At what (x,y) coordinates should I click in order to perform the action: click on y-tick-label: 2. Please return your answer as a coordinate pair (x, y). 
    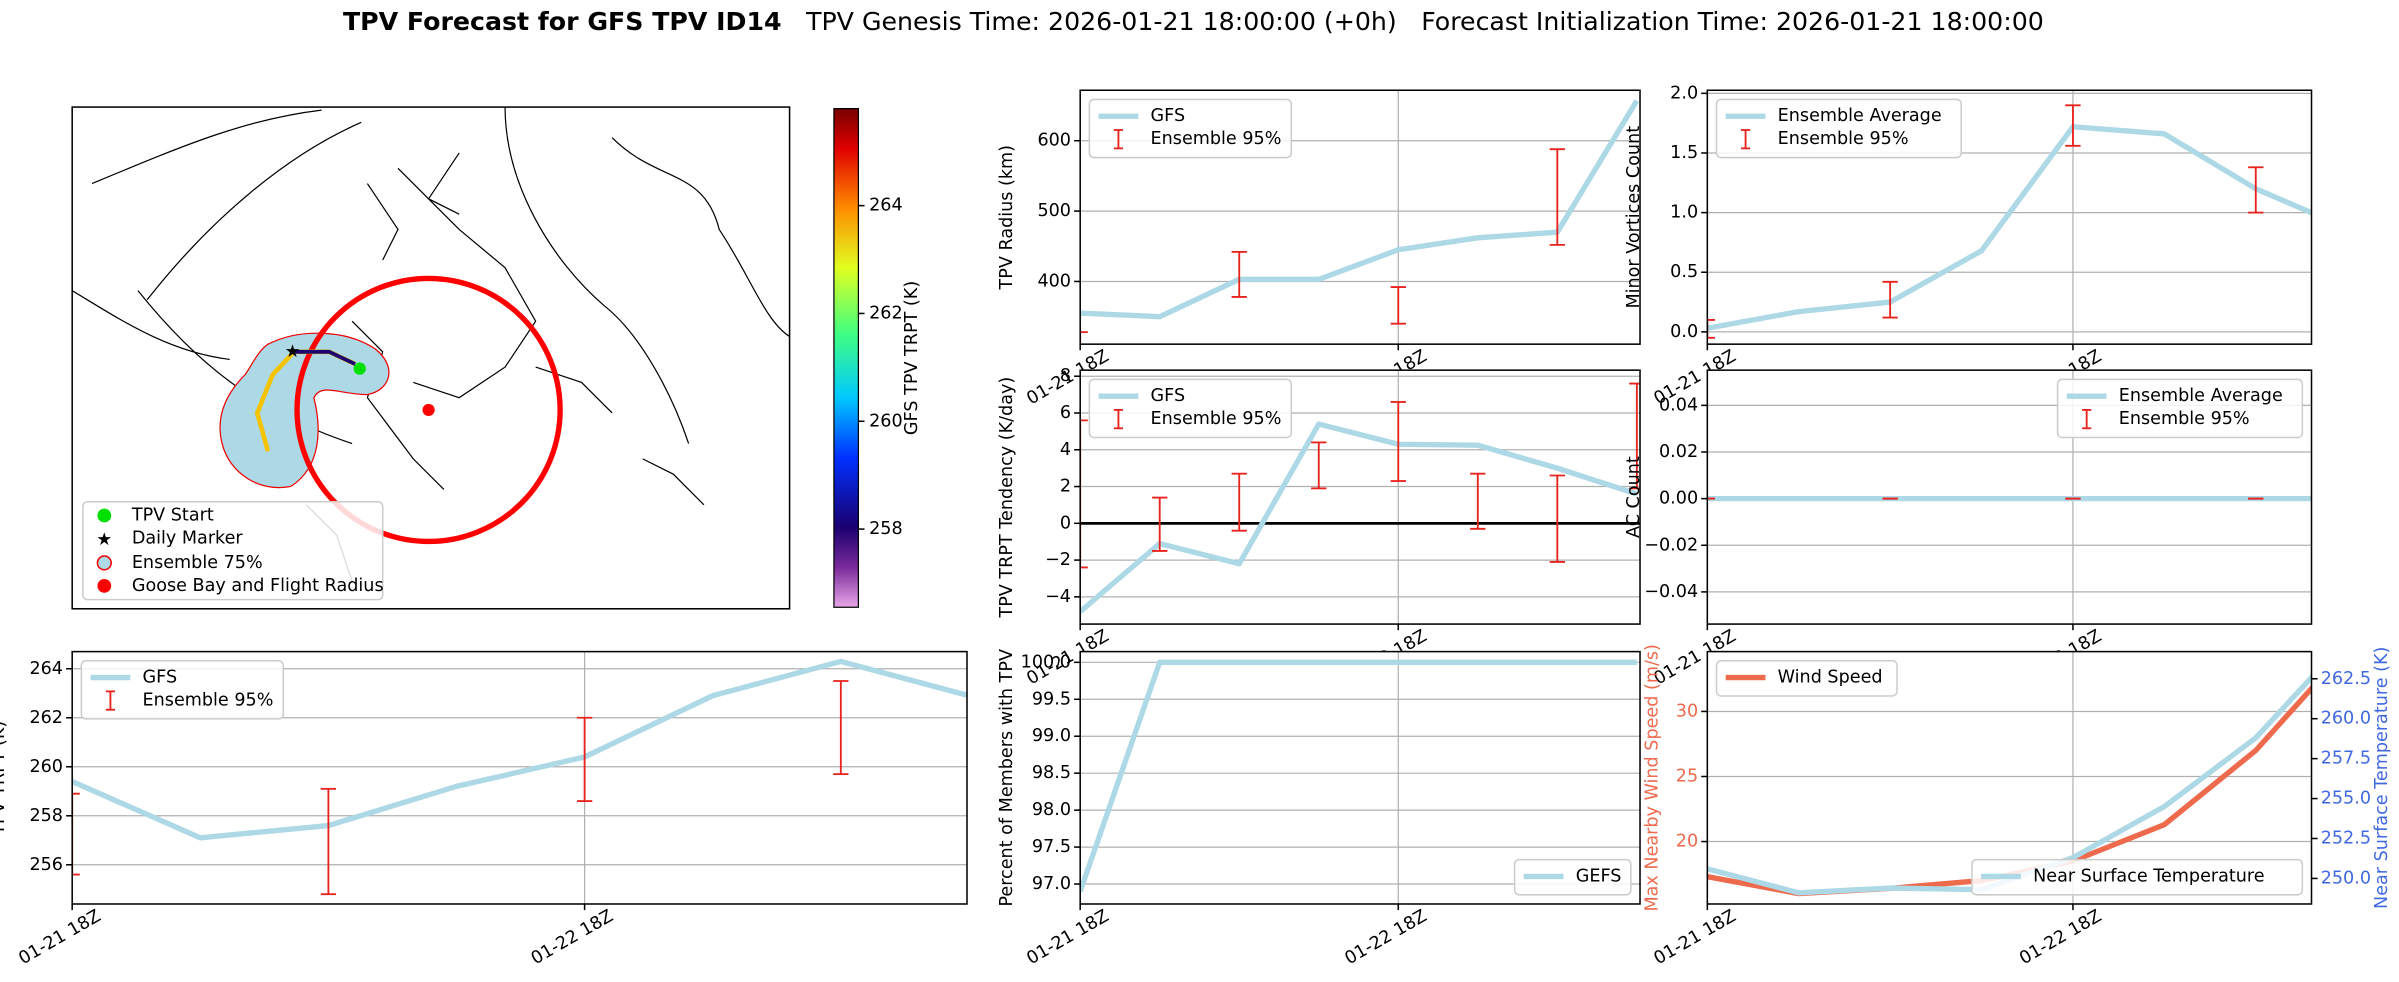
    Looking at the image, I should click on (1065, 487).